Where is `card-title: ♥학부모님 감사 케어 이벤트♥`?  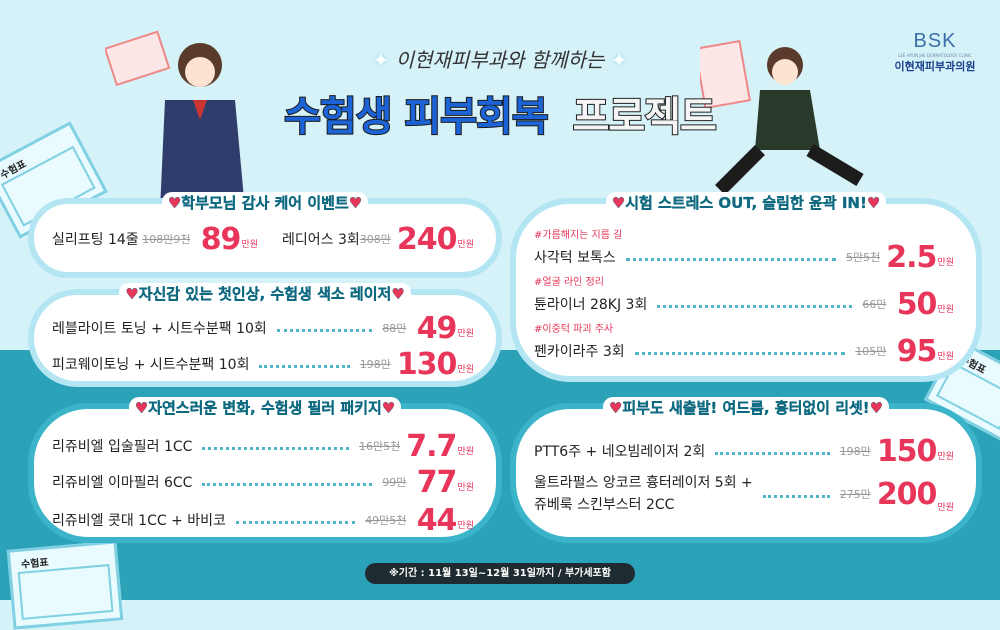 card-title: ♥학부모님 감사 케어 이벤트♥ is located at coordinates (265, 202).